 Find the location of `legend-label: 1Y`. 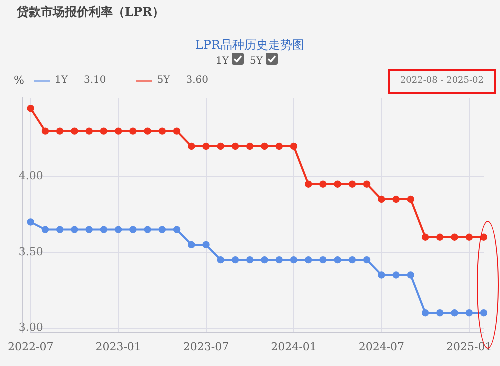

legend-label: 1Y is located at coordinates (61, 80).